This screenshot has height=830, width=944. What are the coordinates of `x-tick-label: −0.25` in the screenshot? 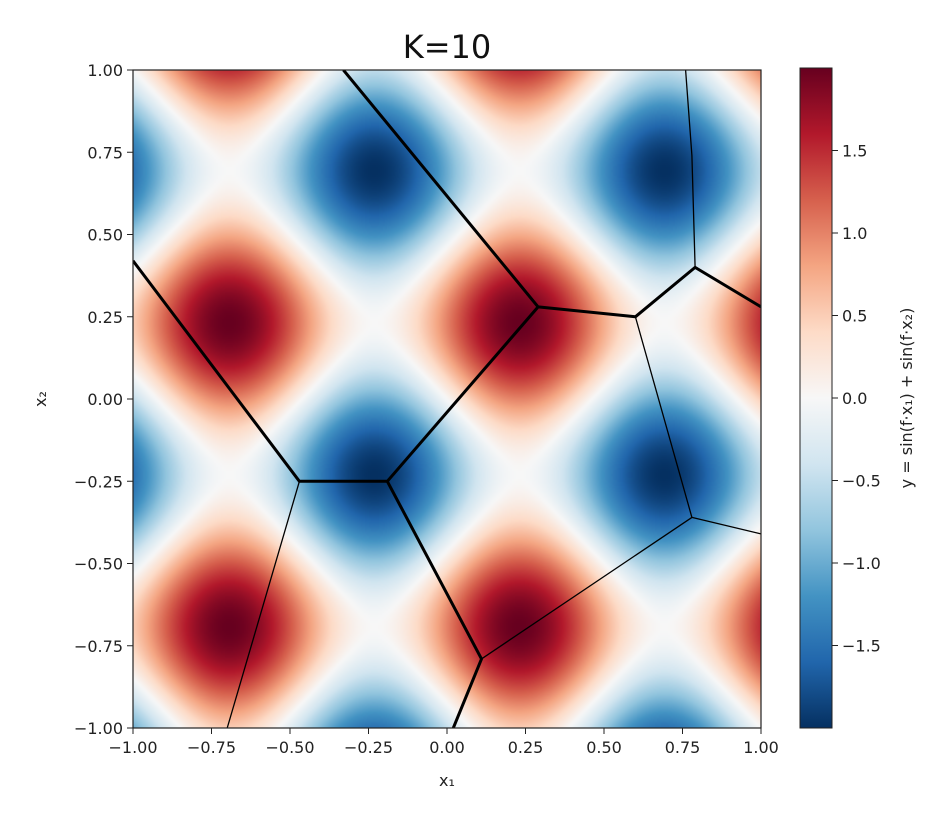 It's located at (368, 747).